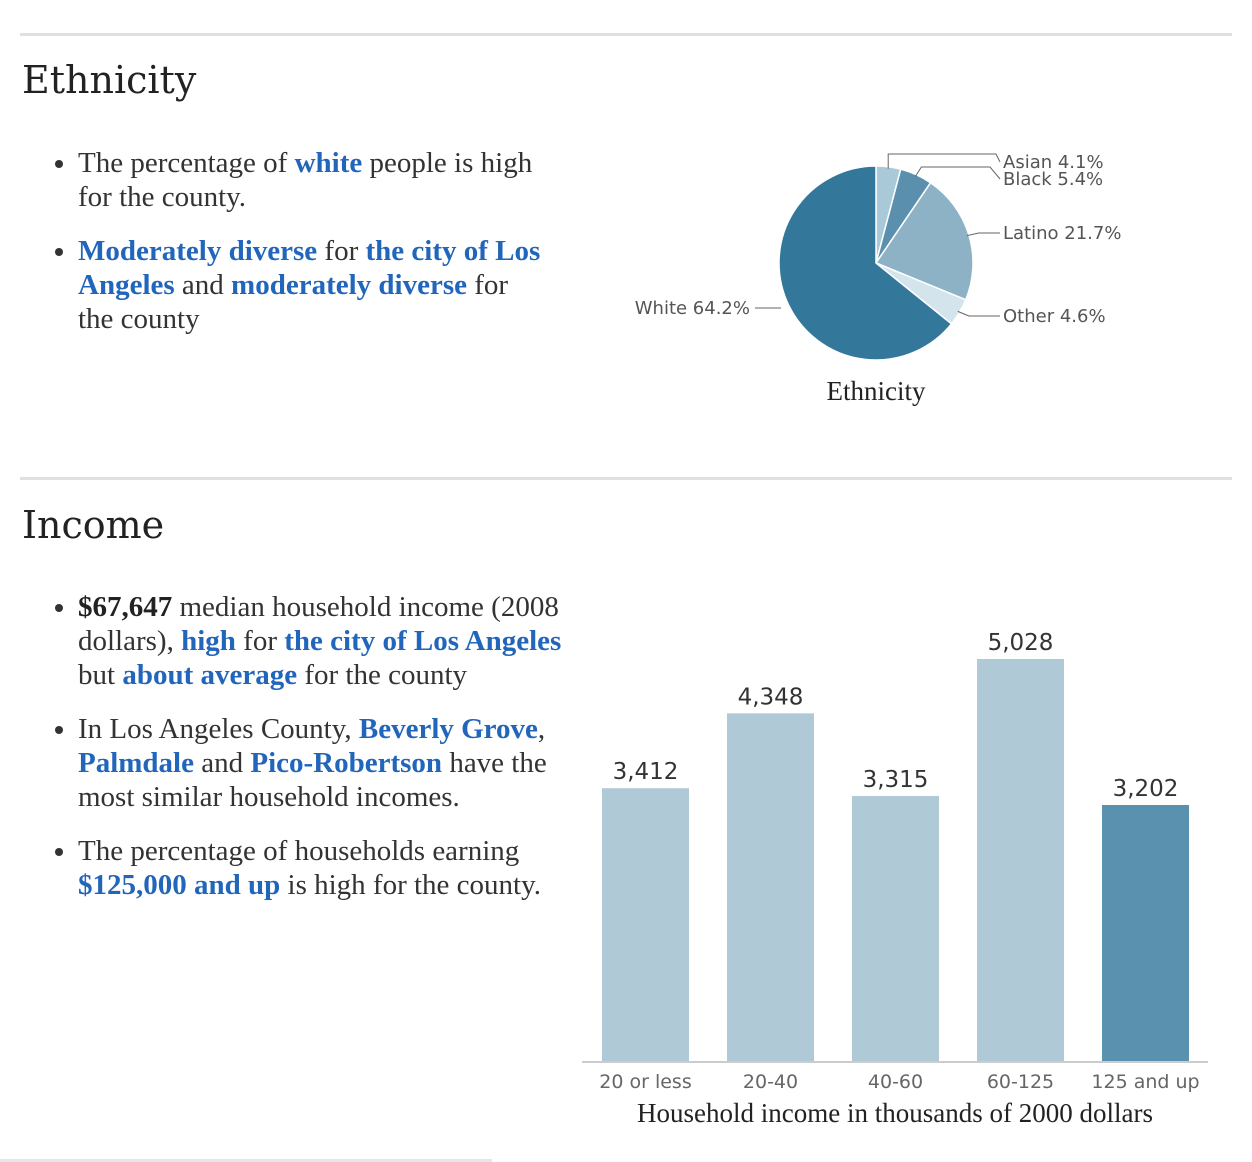 Image resolution: width=1252 pixels, height=1162 pixels. I want to click on high-link: high, so click(208, 641).